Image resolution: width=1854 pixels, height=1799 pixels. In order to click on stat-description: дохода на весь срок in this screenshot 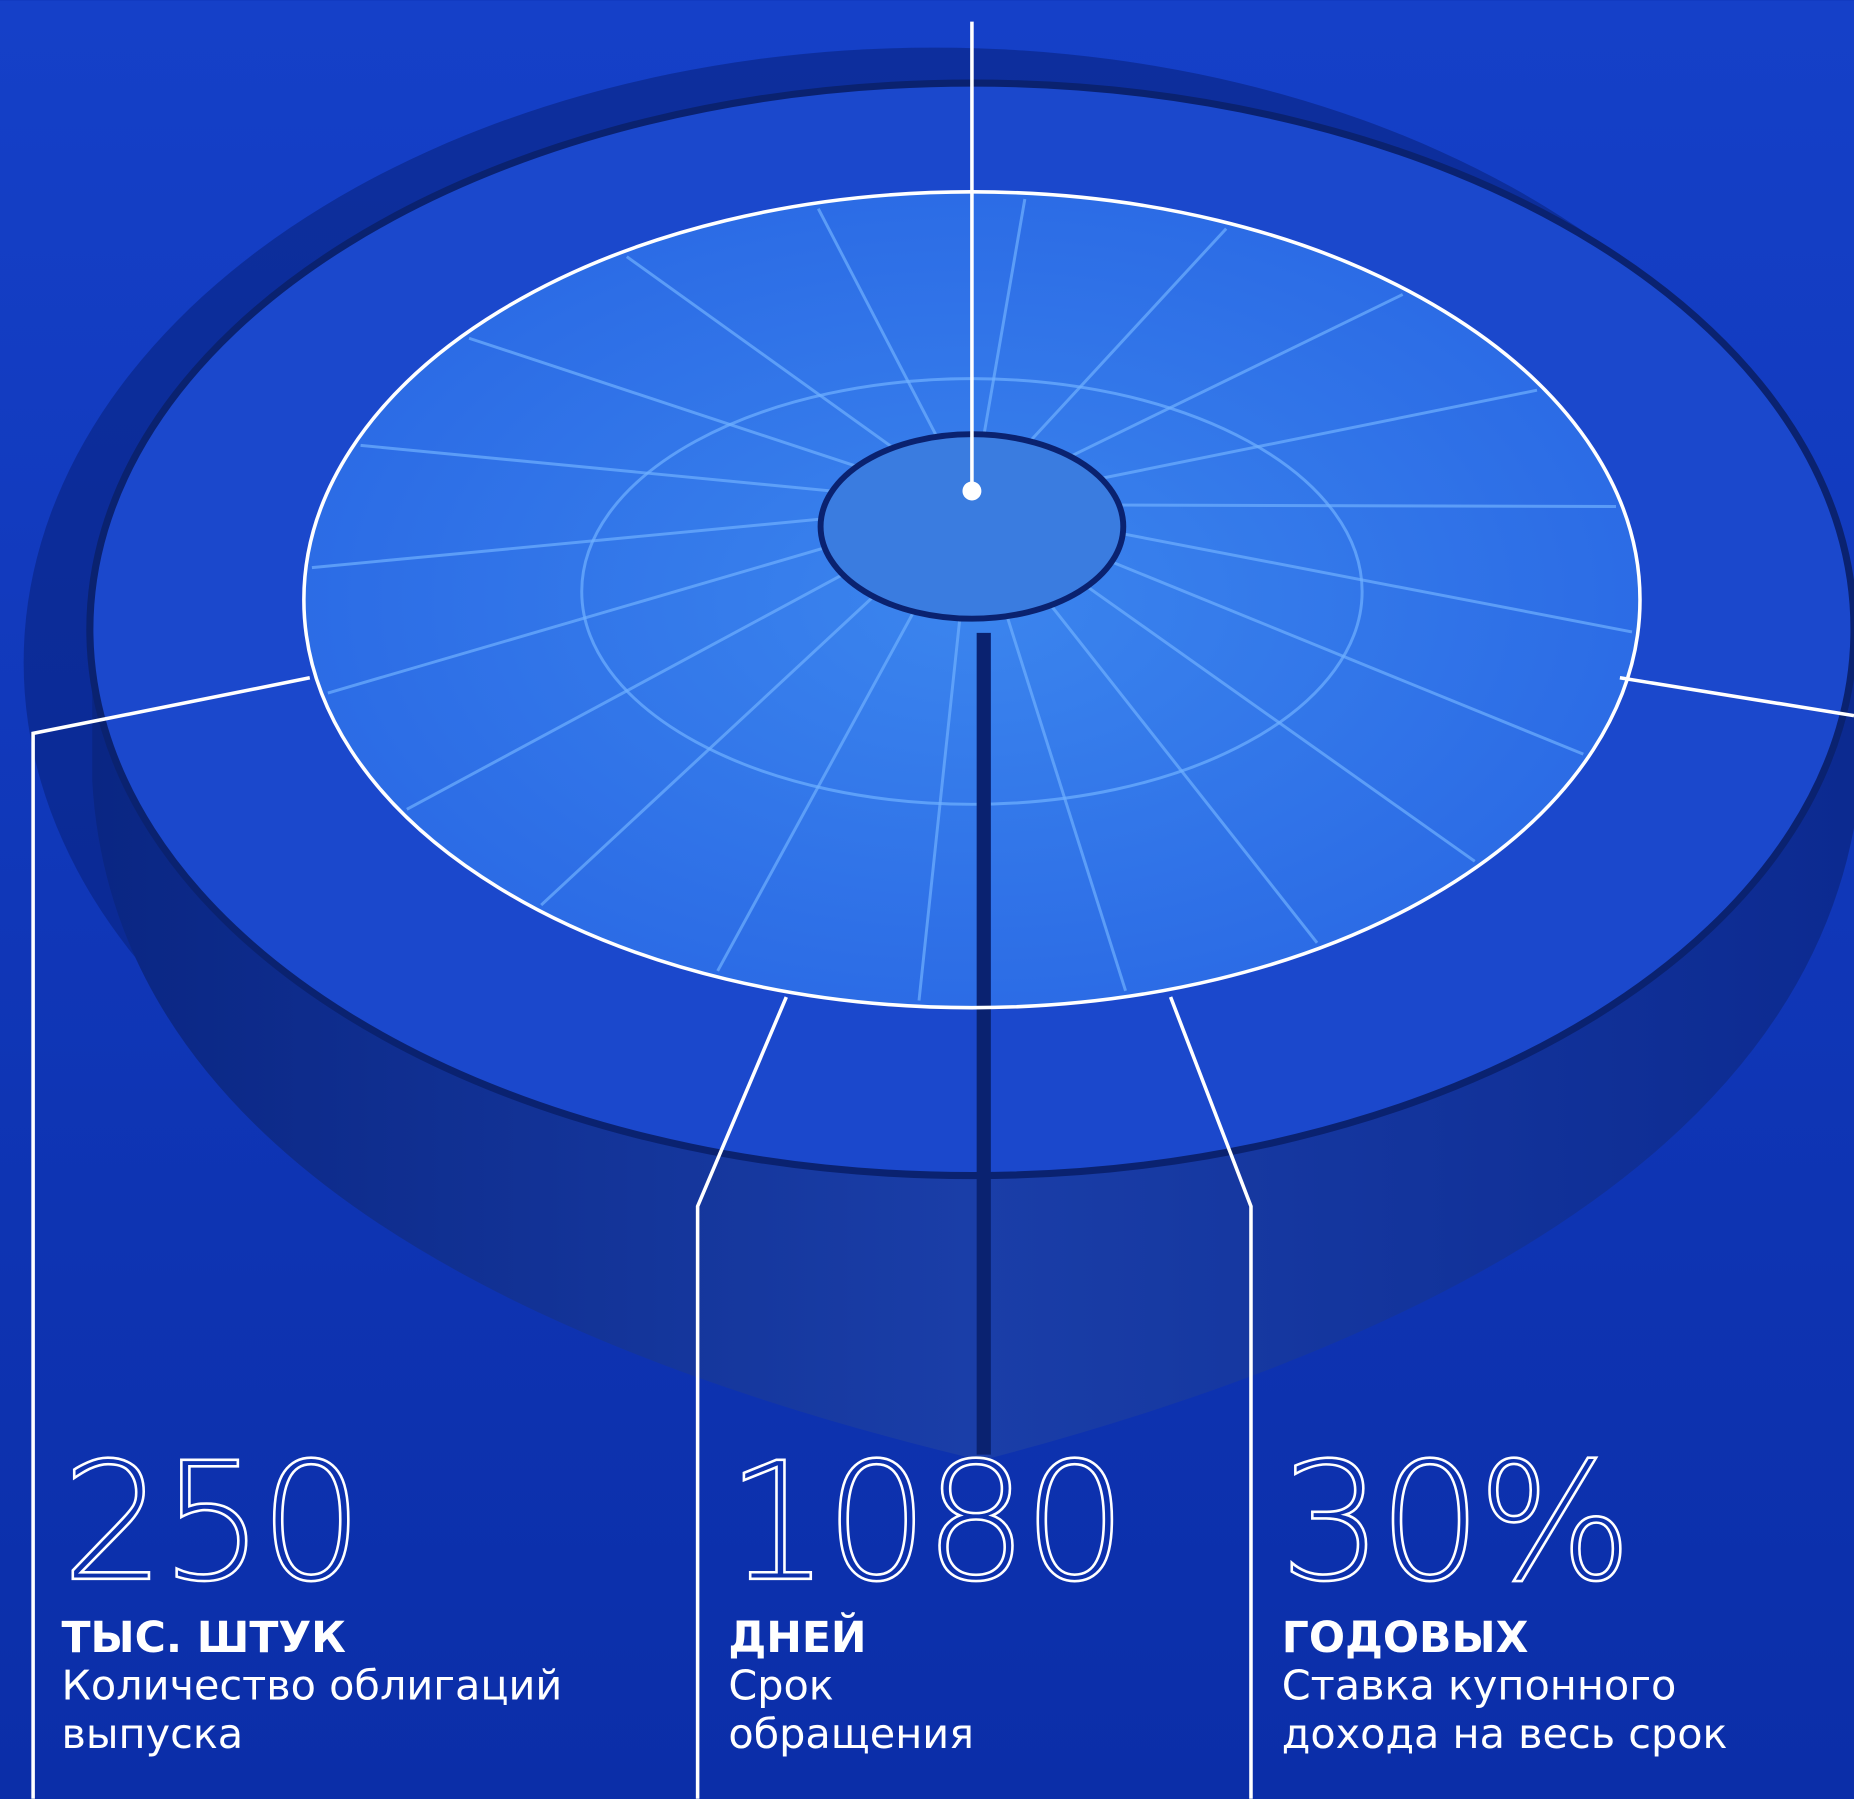, I will do `click(1505, 1734)`.